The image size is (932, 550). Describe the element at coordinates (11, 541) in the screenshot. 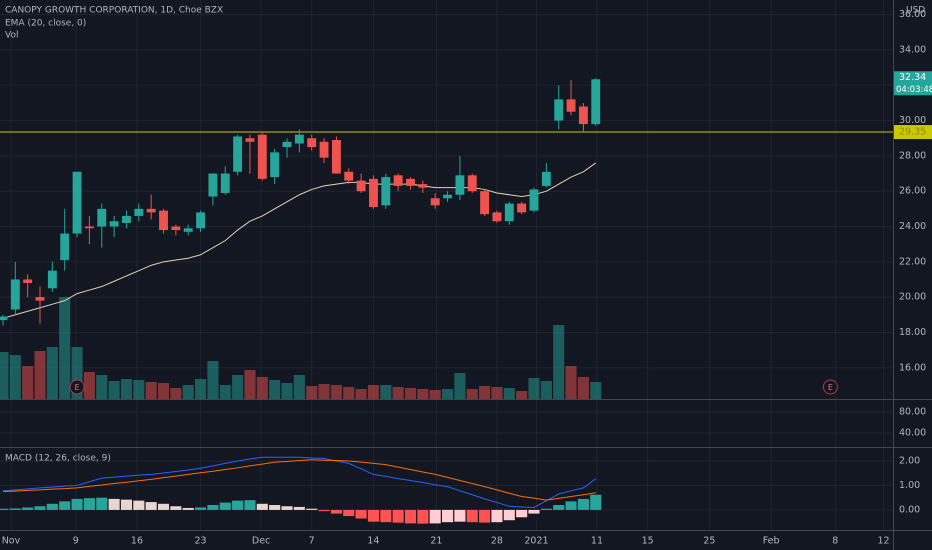

I see `x-tick-label: Nov` at that location.